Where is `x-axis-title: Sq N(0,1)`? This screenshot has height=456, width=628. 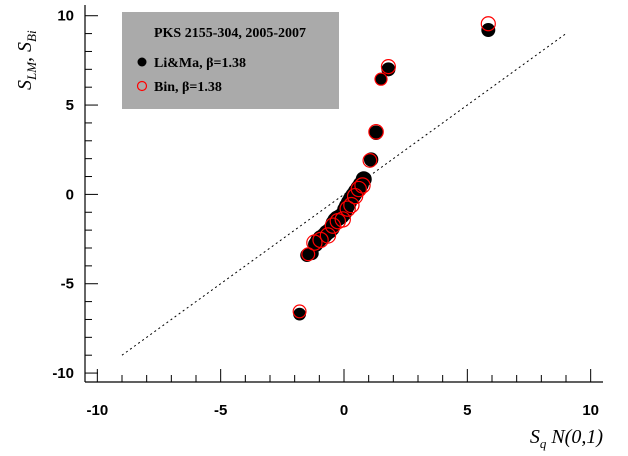 x-axis-title: Sq N(0,1) is located at coordinates (567, 438).